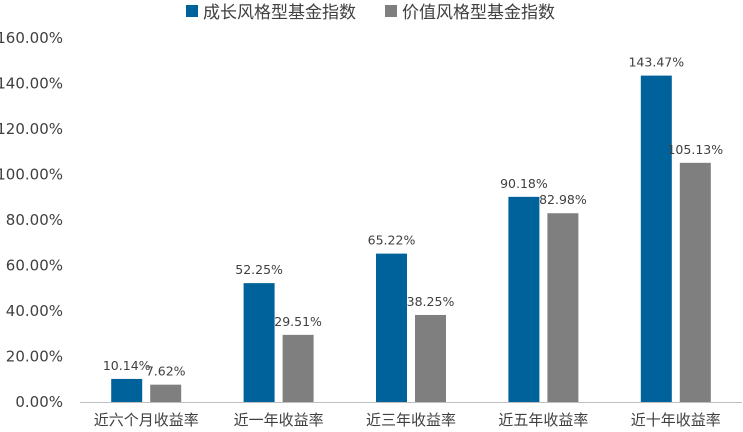 This screenshot has width=743, height=432. Describe the element at coordinates (34, 266) in the screenshot. I see `y-tick-label: 60.00%` at that location.